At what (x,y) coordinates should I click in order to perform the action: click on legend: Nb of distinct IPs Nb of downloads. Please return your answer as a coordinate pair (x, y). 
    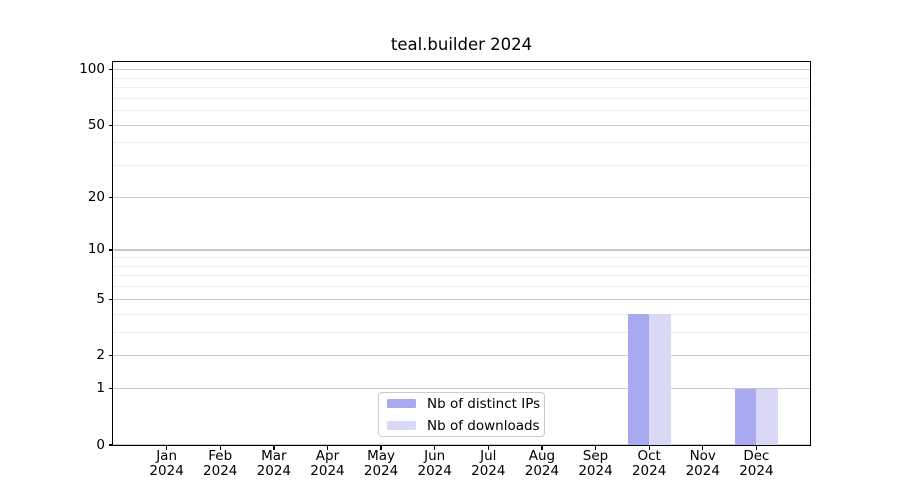
    Looking at the image, I should click on (461, 414).